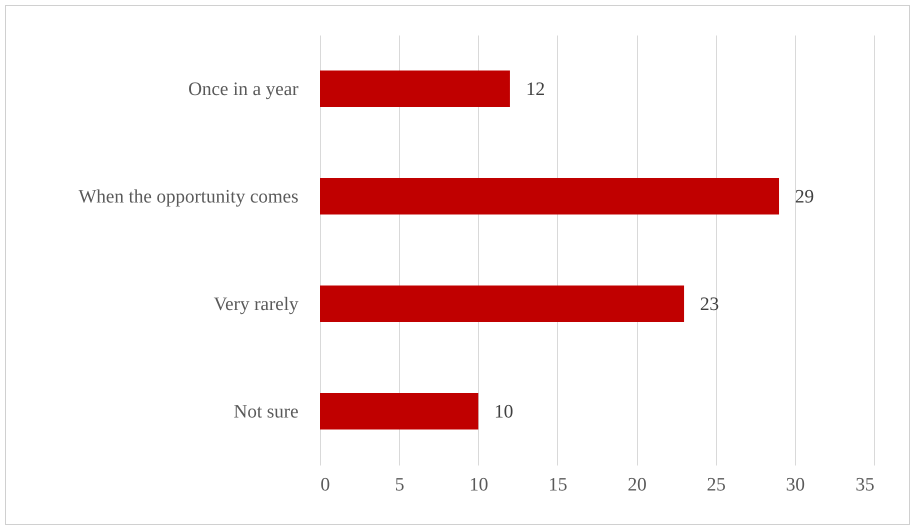 Image resolution: width=916 pixels, height=529 pixels. I want to click on data-label: 12, so click(535, 89).